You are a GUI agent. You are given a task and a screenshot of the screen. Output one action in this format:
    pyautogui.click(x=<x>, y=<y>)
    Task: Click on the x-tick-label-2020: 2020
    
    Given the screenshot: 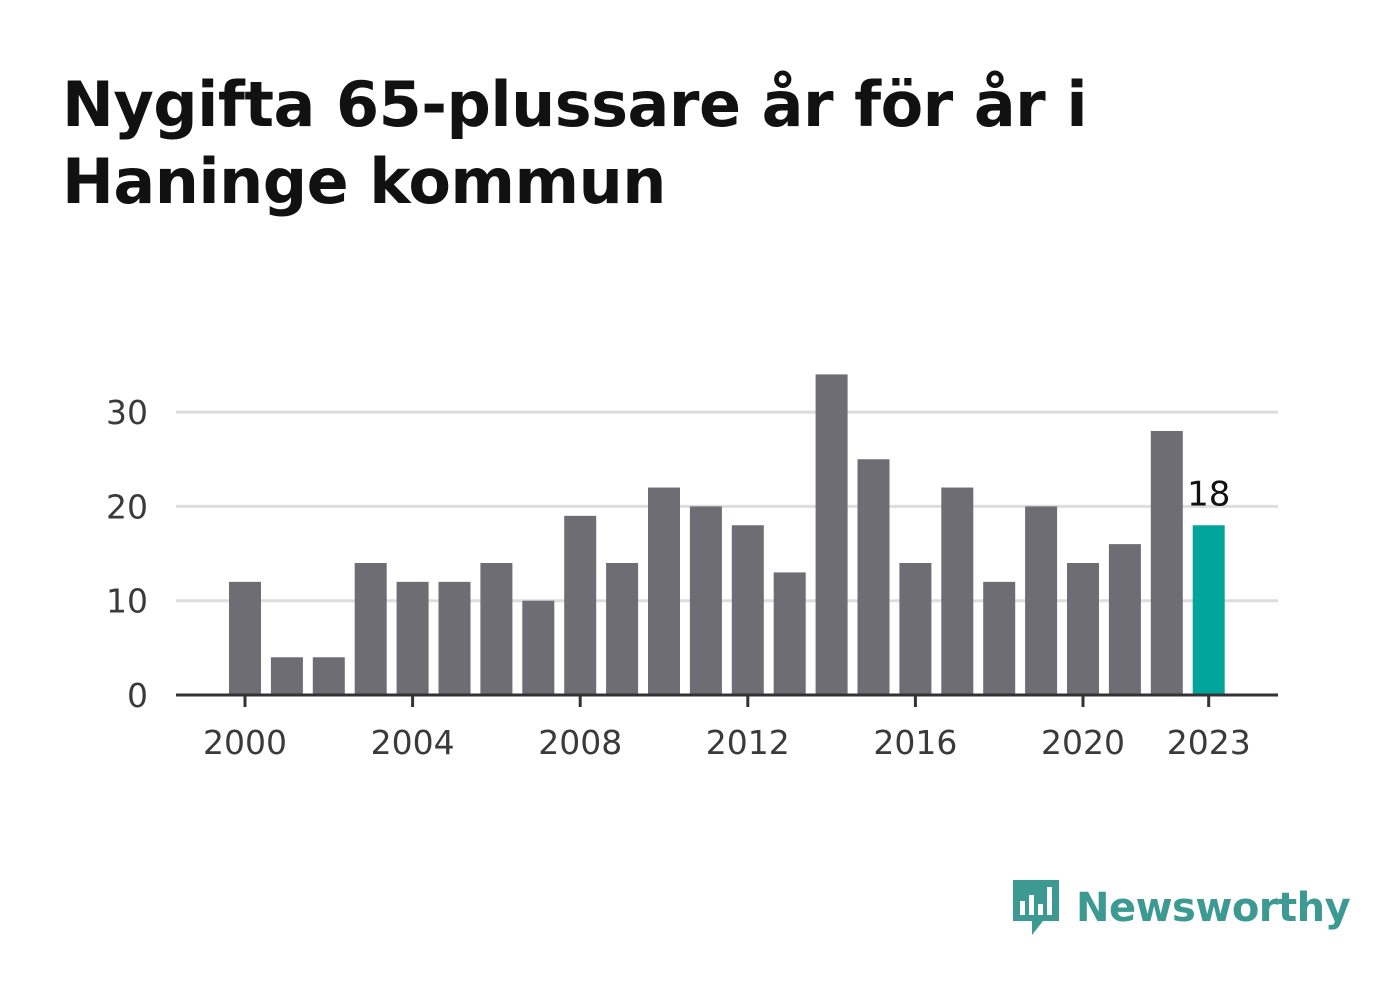 What is the action you would take?
    pyautogui.click(x=1083, y=742)
    